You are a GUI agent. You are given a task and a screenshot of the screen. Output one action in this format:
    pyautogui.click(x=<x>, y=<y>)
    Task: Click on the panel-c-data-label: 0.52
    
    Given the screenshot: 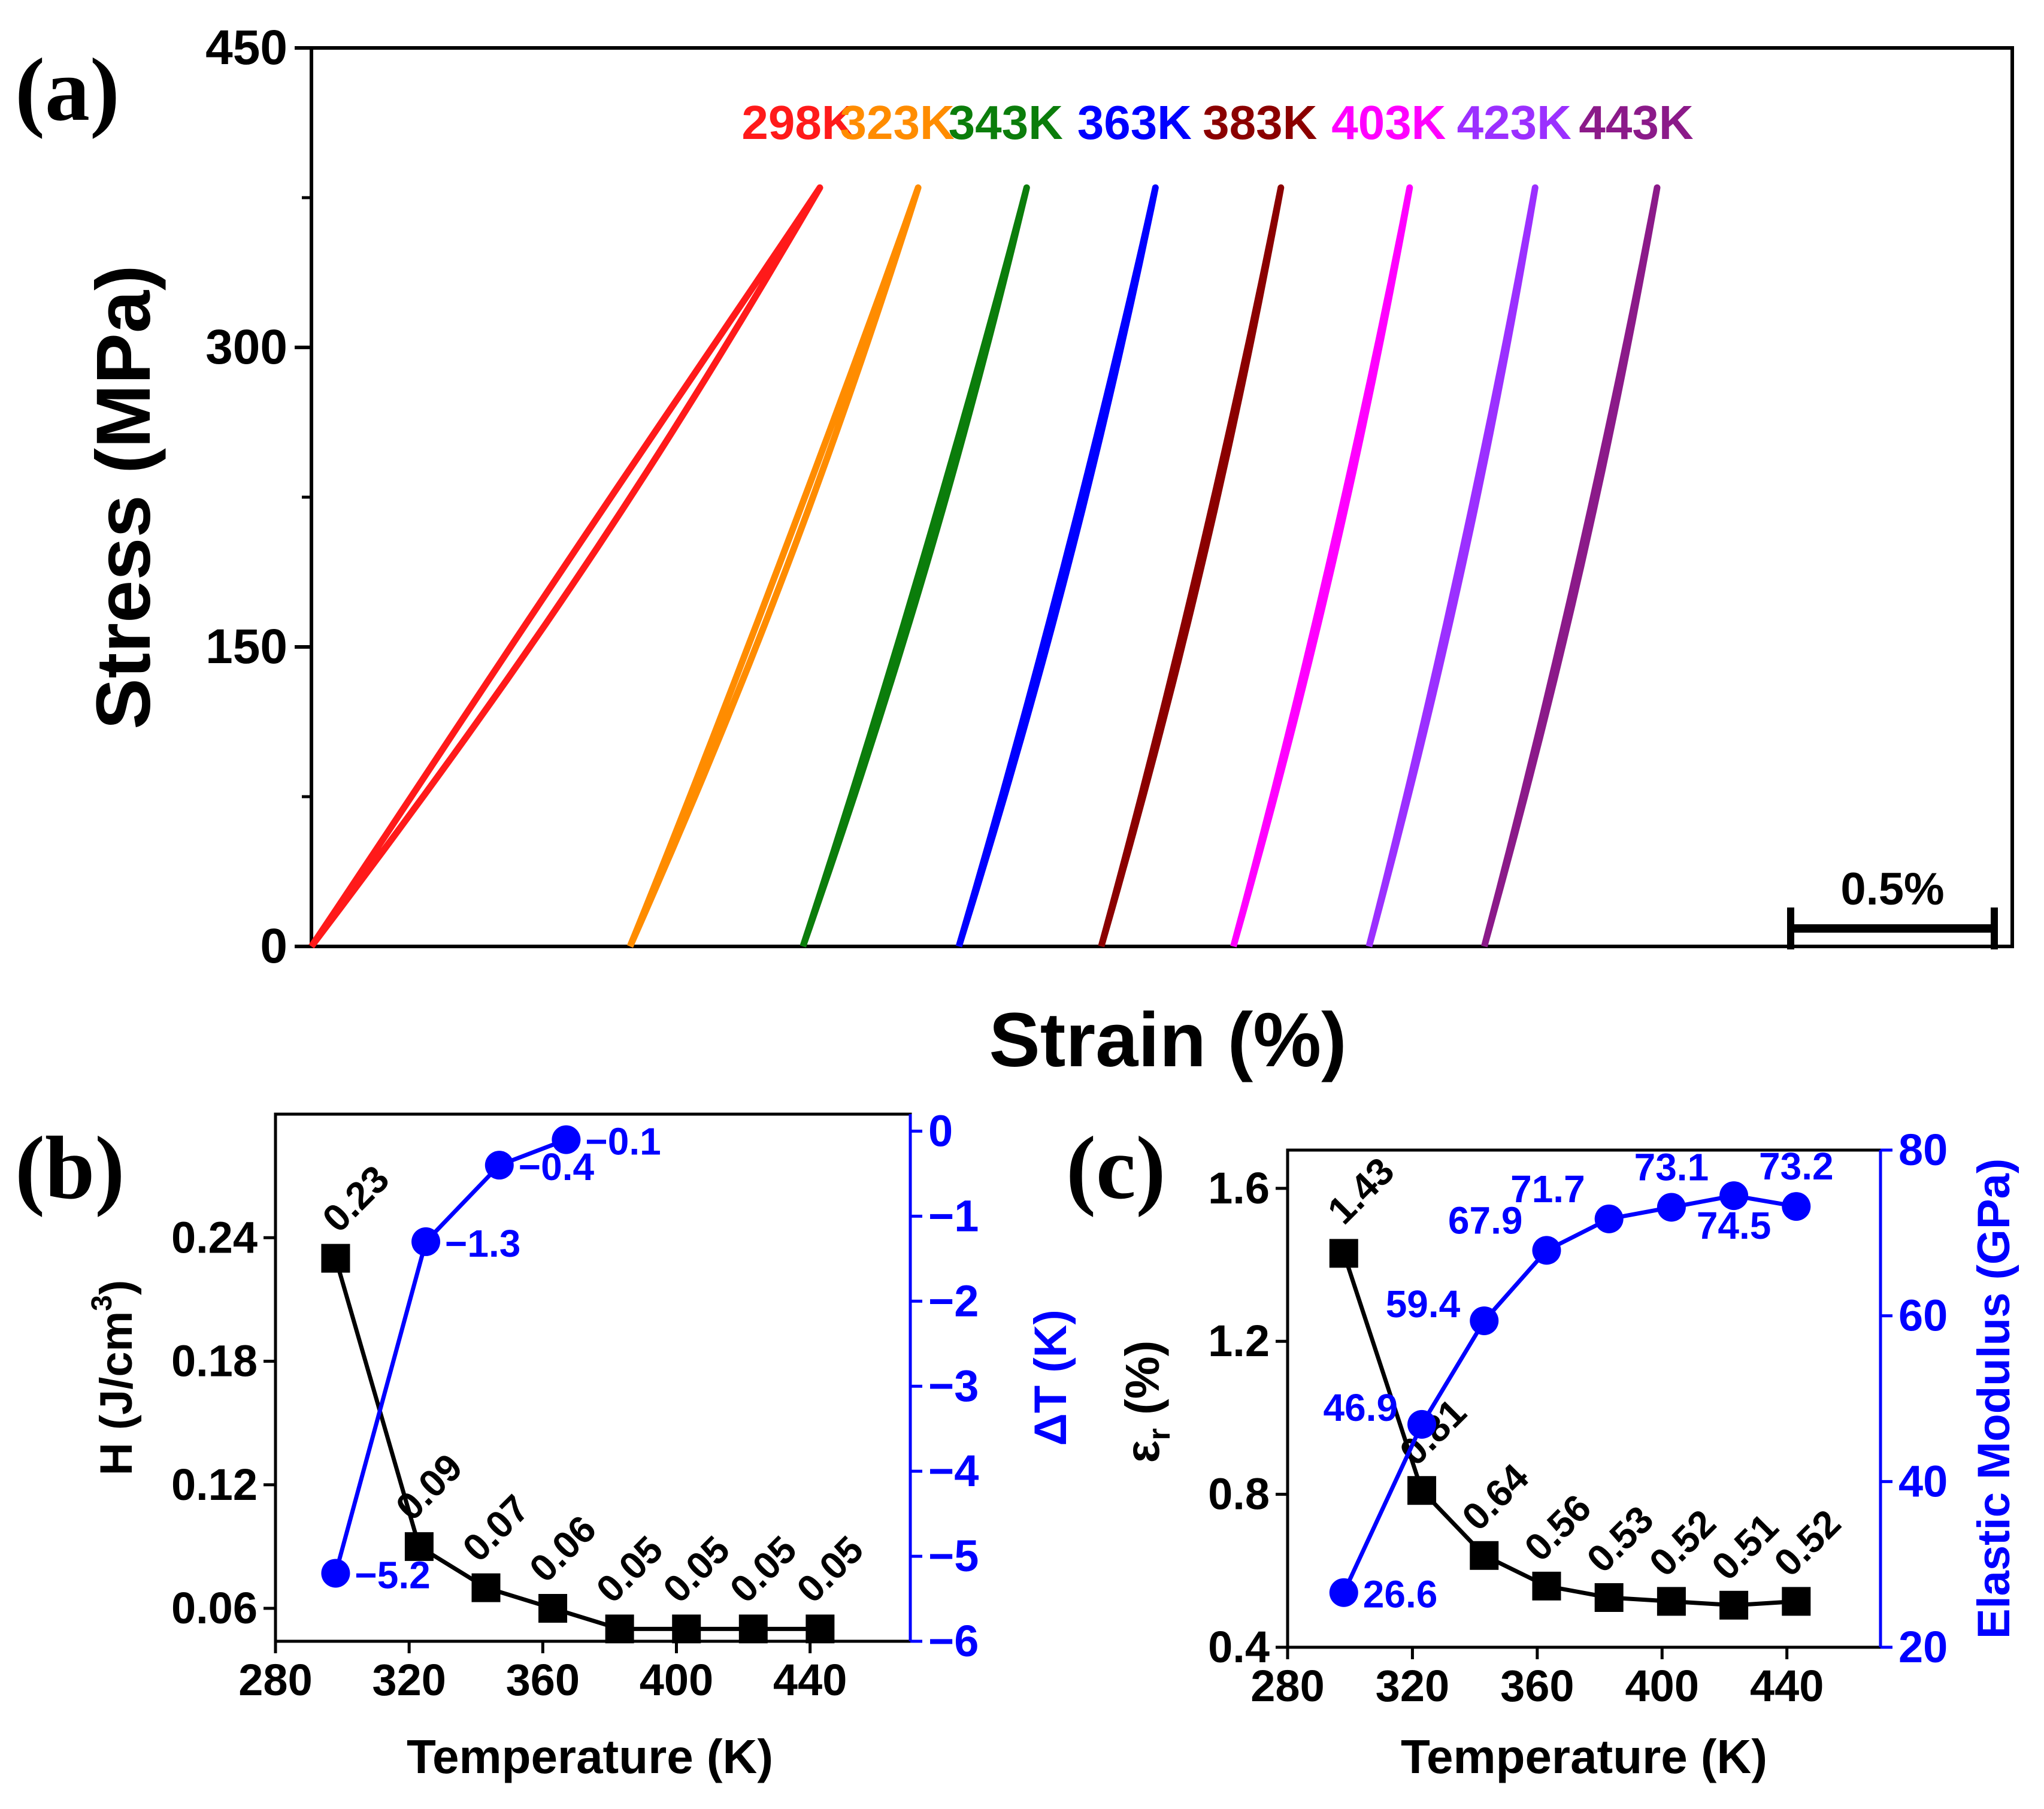 What is the action you would take?
    pyautogui.click(x=1807, y=1543)
    